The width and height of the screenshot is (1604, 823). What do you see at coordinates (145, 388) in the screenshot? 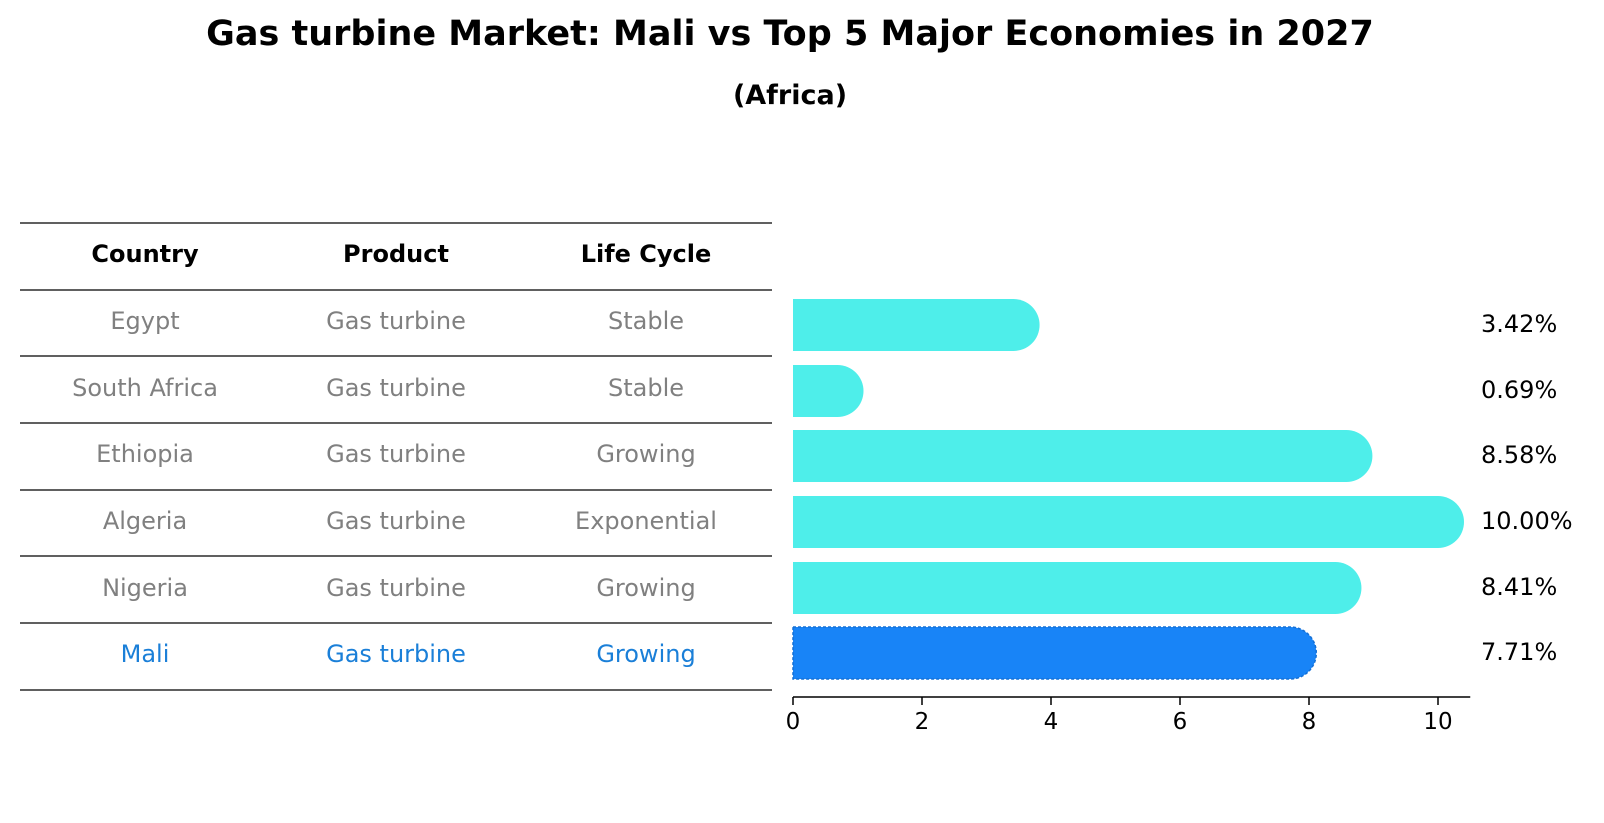
I see `table-cell-country: South Africa` at bounding box center [145, 388].